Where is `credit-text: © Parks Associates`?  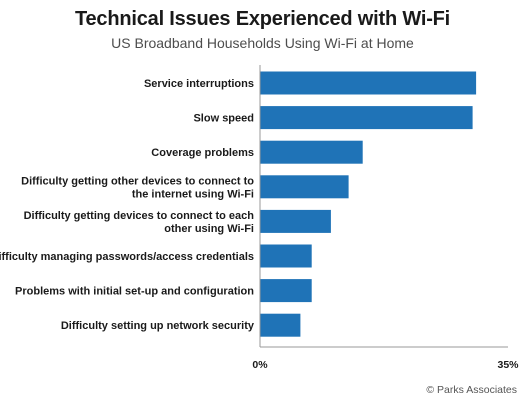 credit-text: © Parks Associates is located at coordinates (471, 390).